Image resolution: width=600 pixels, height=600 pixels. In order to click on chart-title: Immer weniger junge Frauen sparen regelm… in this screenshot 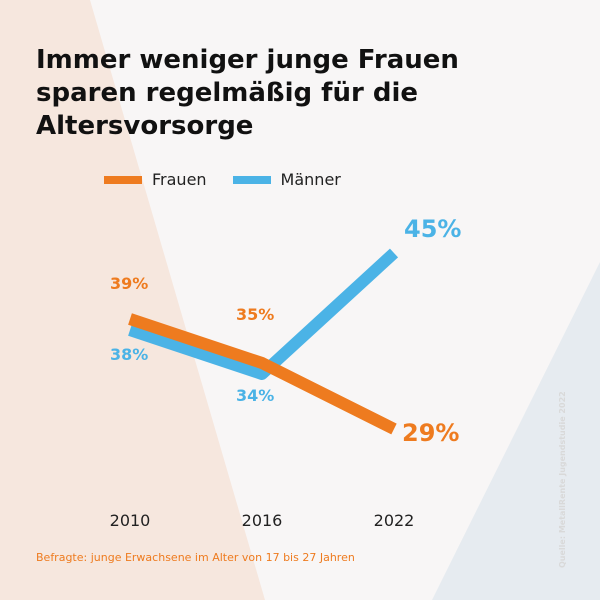, I will do `click(247, 93)`.